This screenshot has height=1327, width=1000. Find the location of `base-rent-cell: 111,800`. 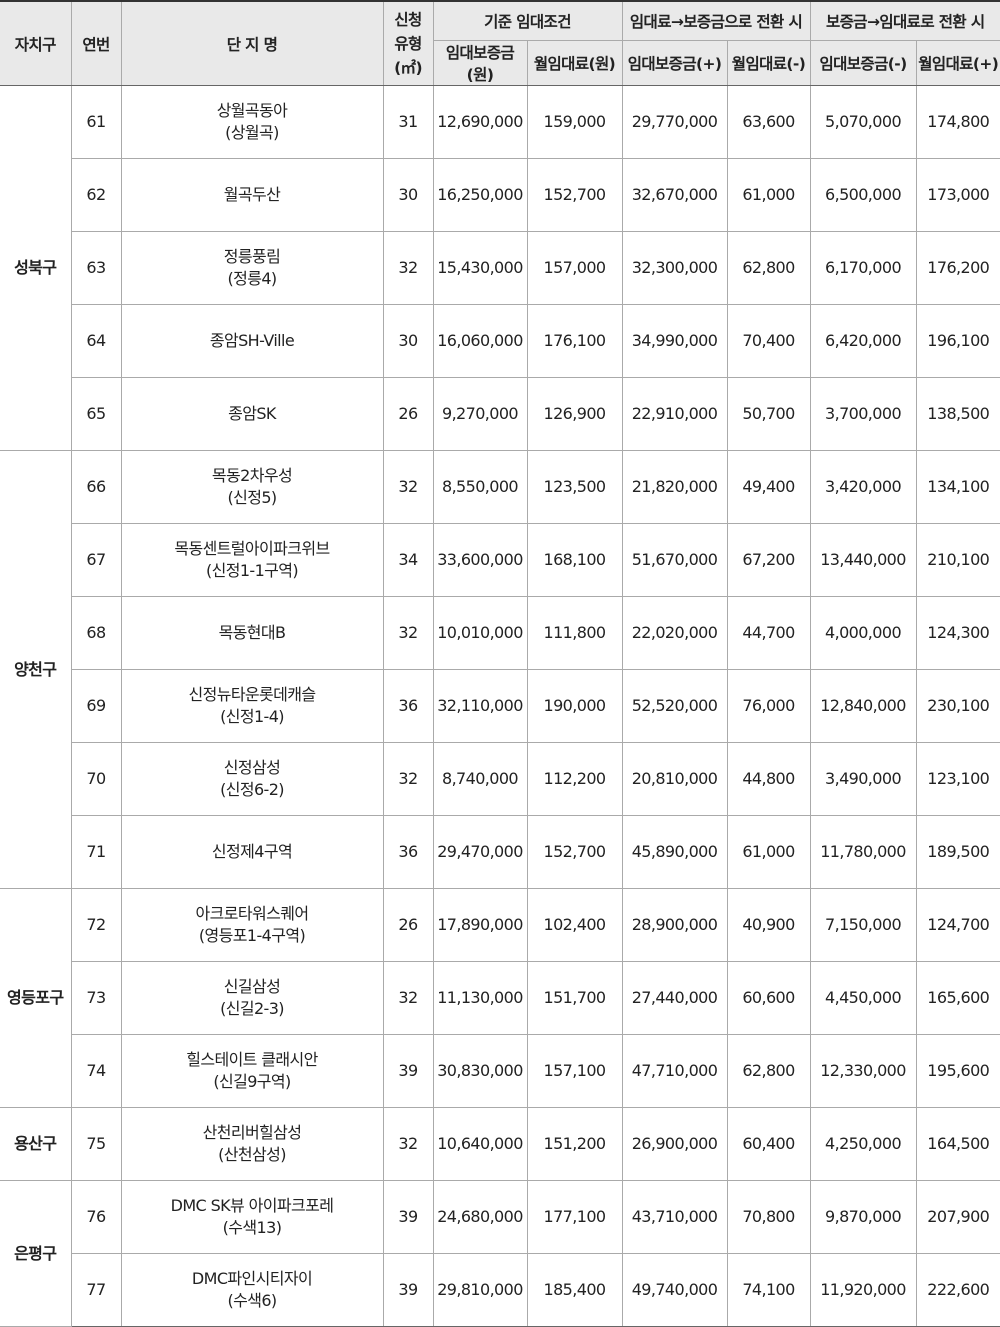

base-rent-cell: 111,800 is located at coordinates (574, 633).